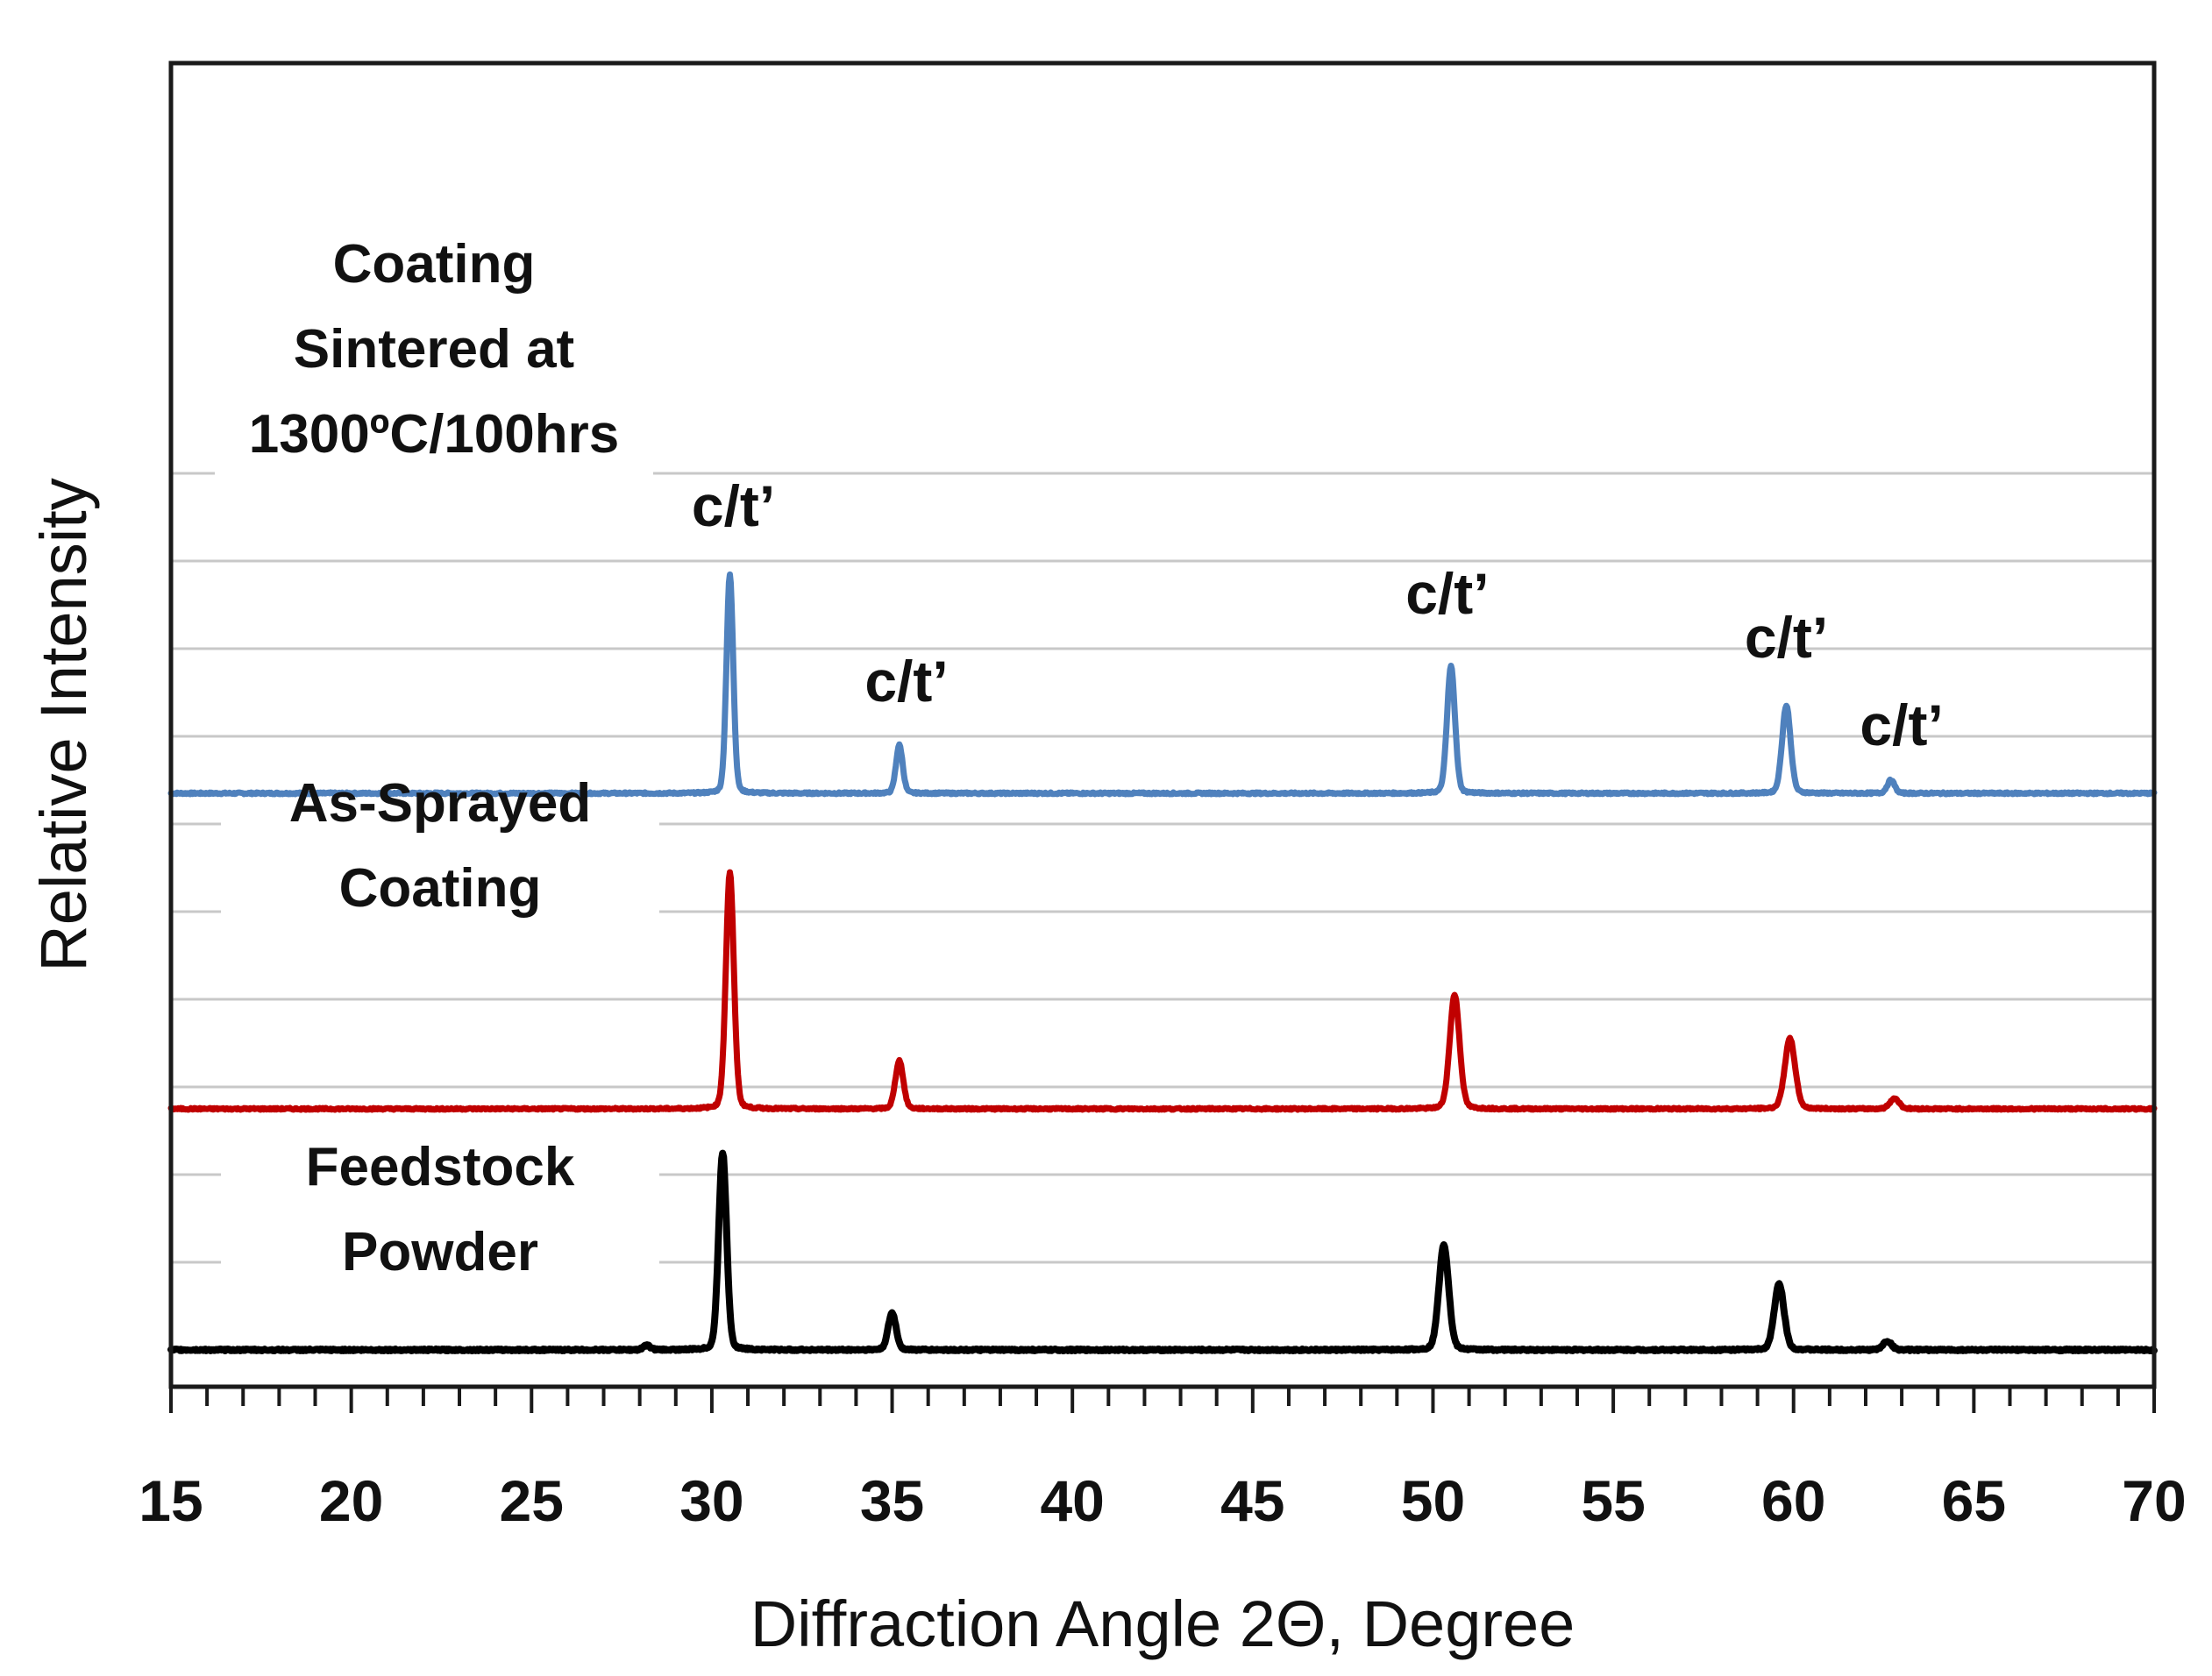 This screenshot has height=1676, width=2212. Describe the element at coordinates (892, 1500) in the screenshot. I see `x-tick-label: 35` at that location.